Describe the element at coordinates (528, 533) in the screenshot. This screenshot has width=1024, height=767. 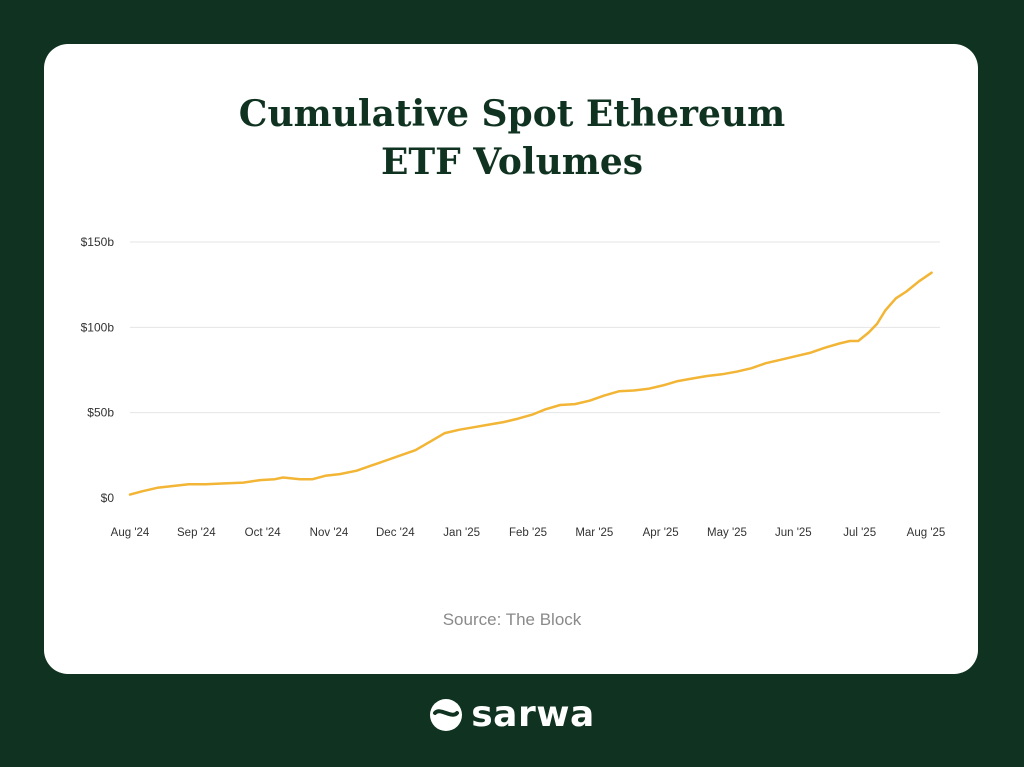
I see `x-tick-label: Feb '25` at that location.